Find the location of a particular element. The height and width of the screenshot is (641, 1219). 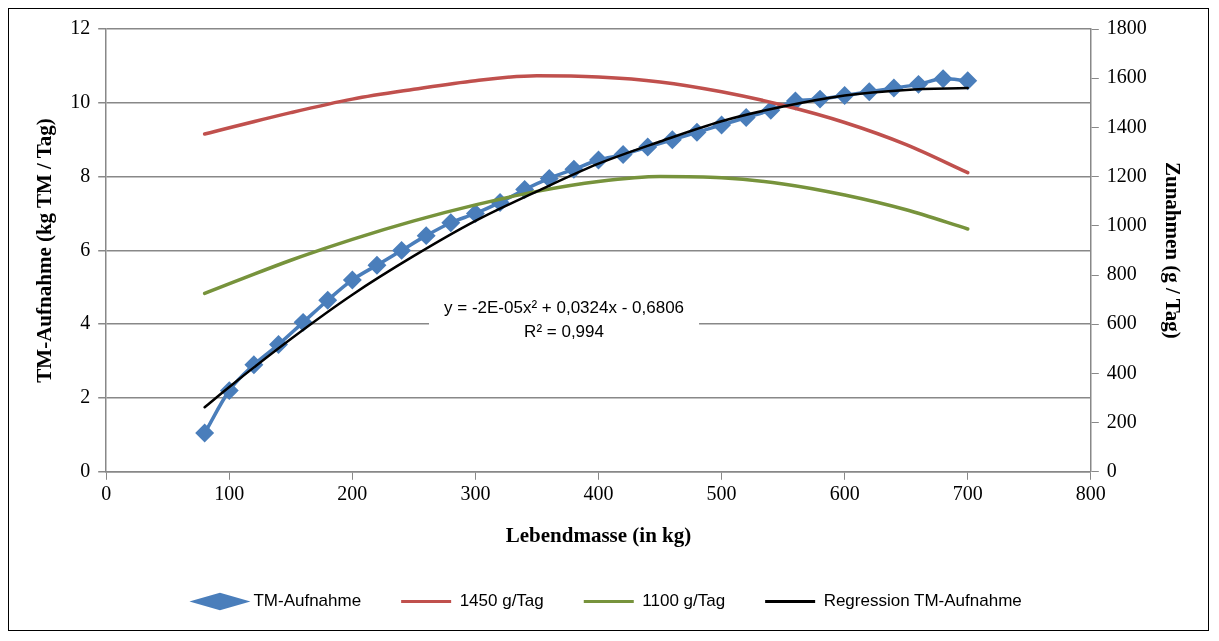

annotation: y = -2E-05x² + 0,0324x - 0,6806 is located at coordinates (564, 307).